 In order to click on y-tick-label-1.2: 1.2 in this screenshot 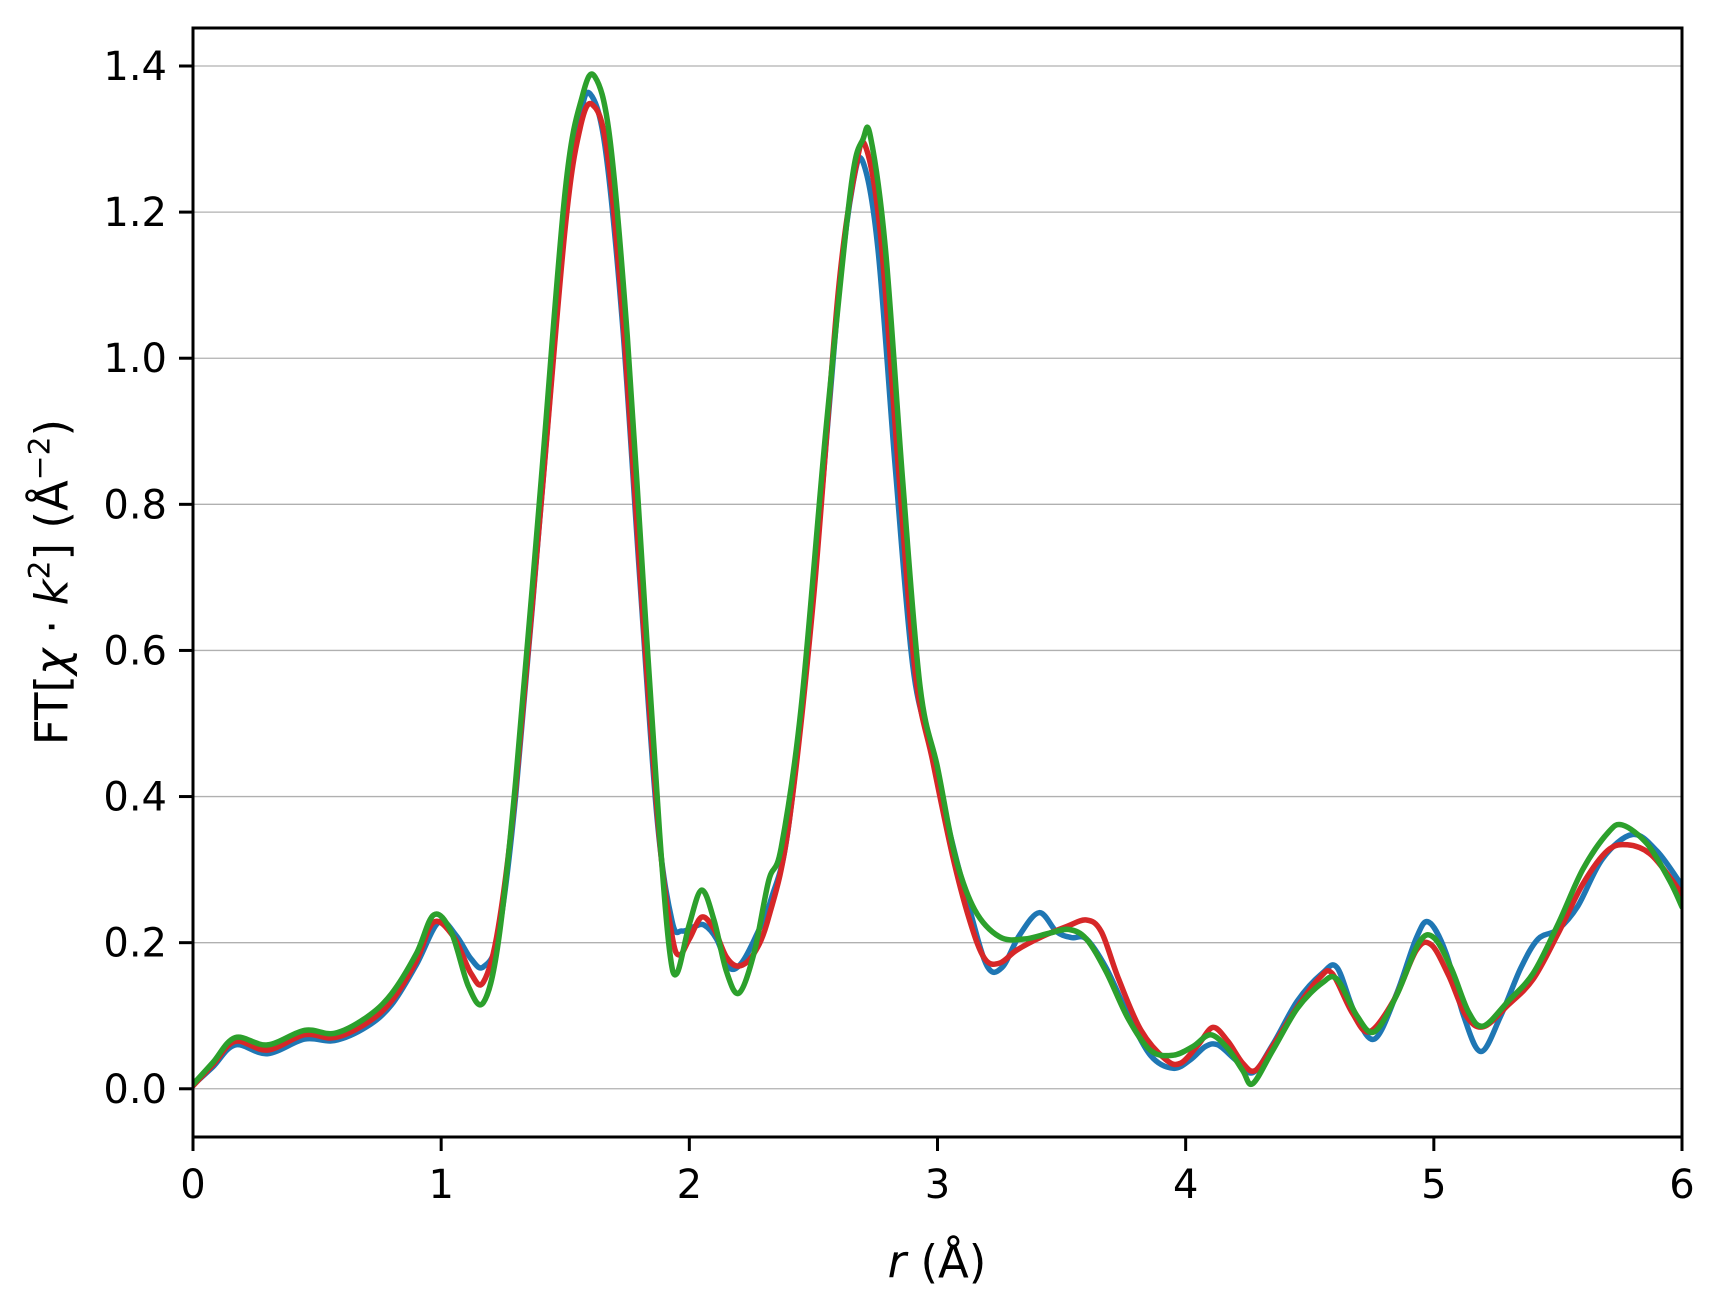, I will do `click(135, 213)`.